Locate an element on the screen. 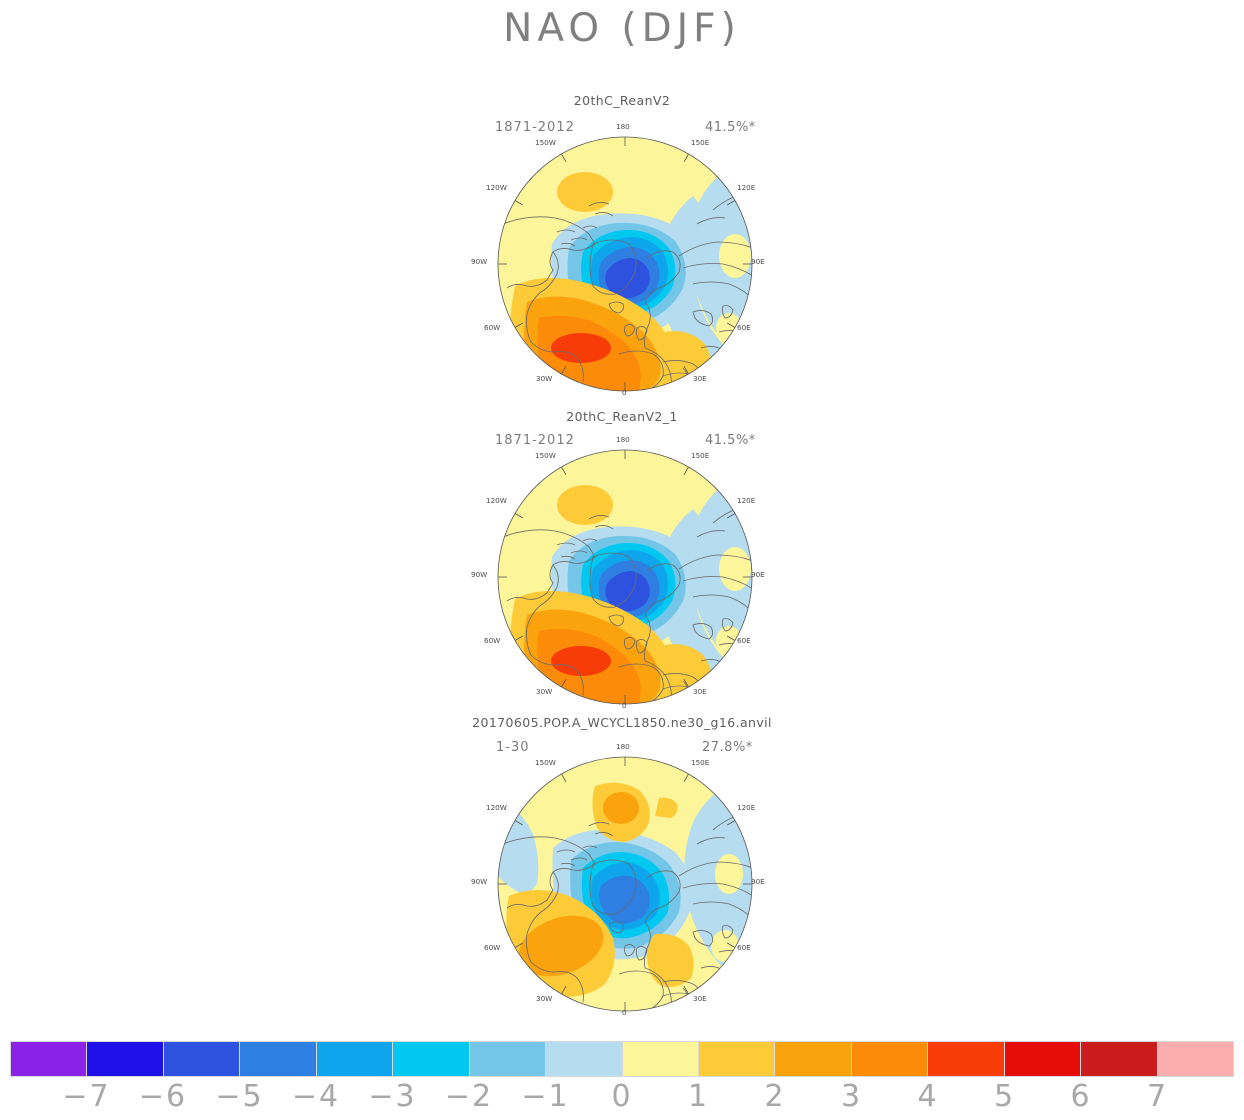 This screenshot has height=1120, width=1244. colorbar is located at coordinates (622, 1059).